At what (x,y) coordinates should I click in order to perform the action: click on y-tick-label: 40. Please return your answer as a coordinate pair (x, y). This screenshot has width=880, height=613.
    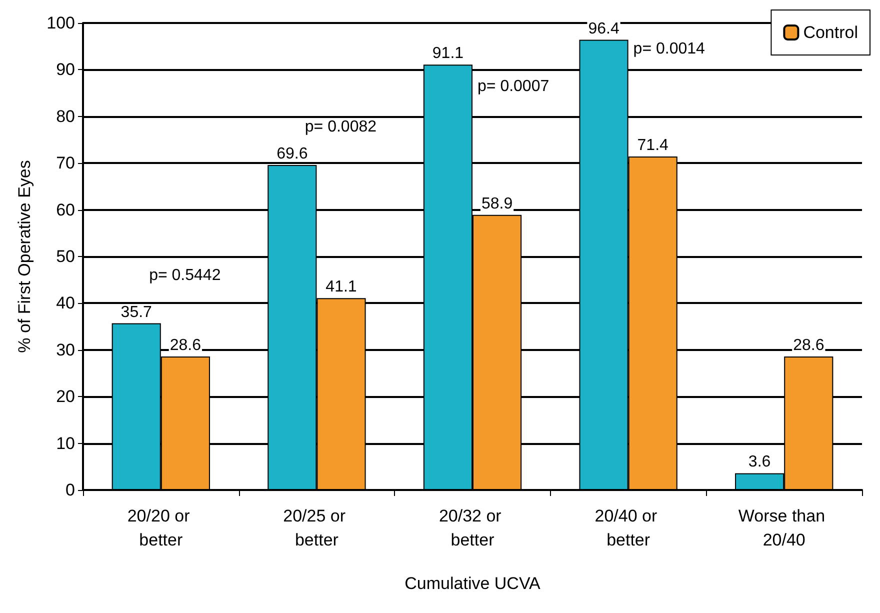
    Looking at the image, I should click on (65, 303).